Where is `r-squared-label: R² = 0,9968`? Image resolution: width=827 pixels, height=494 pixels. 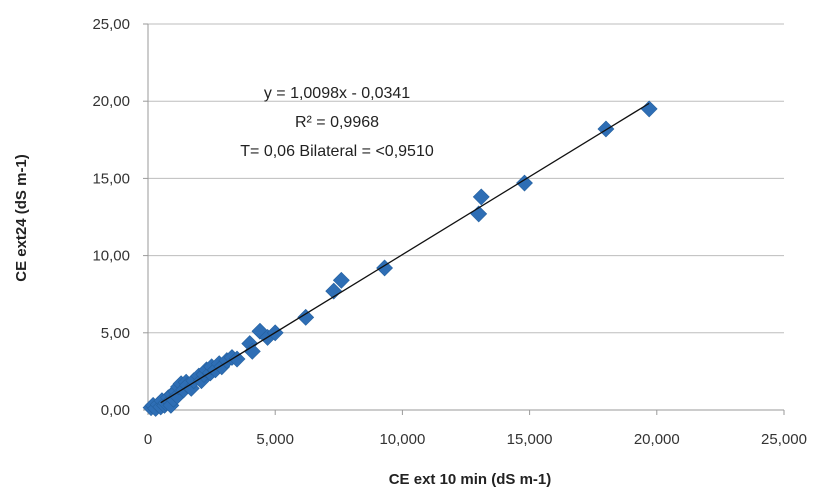 r-squared-label: R² = 0,9968 is located at coordinates (337, 122).